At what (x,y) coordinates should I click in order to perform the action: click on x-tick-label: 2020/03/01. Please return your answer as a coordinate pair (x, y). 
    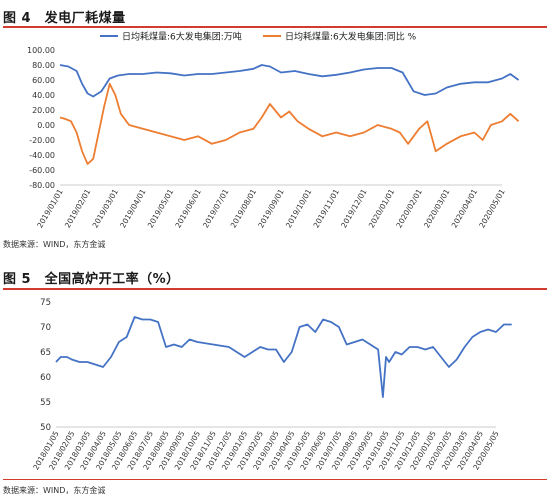
    Looking at the image, I should click on (437, 208).